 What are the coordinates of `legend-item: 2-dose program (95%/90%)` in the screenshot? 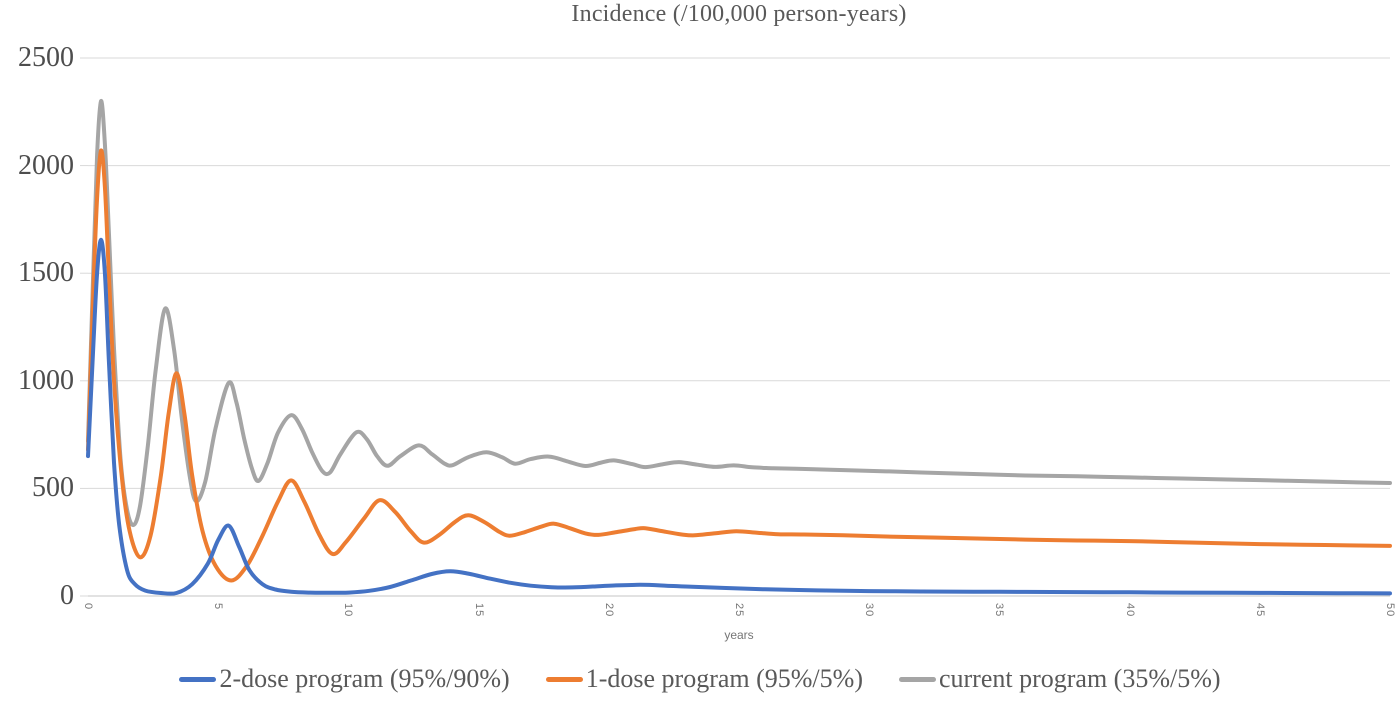 It's located at (344, 679).